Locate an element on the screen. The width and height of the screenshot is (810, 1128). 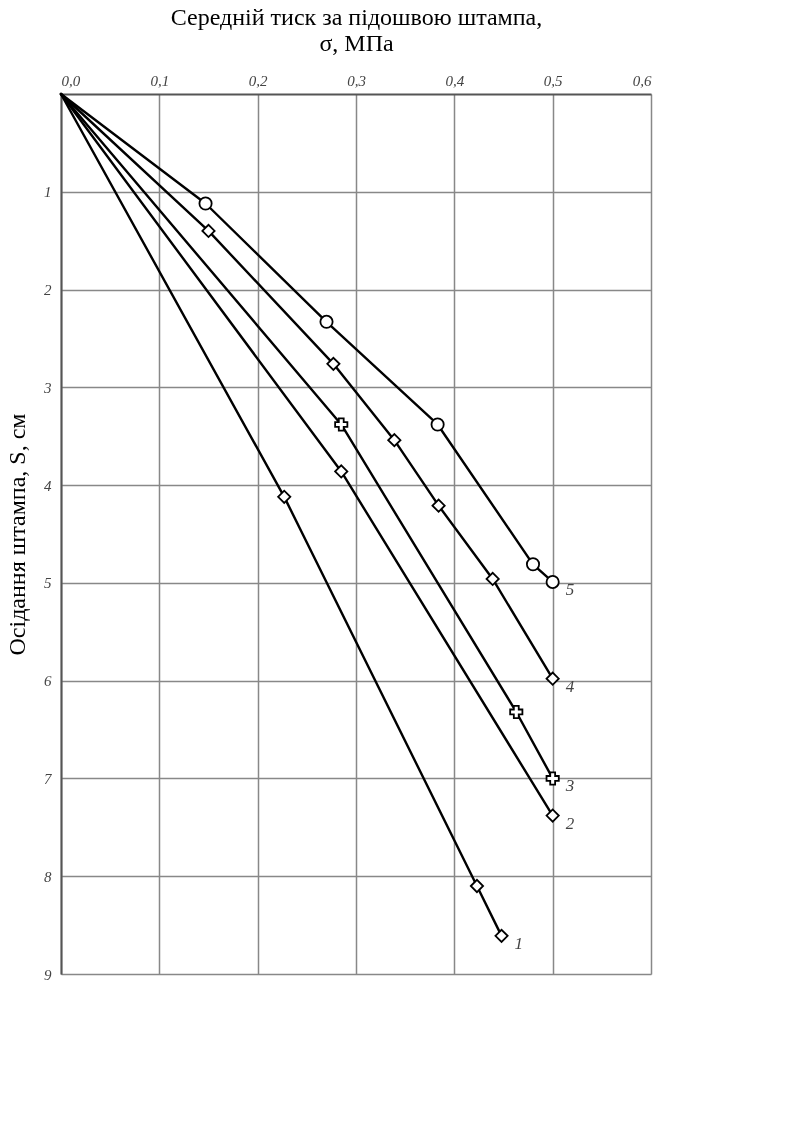
y-tick-label: 5 is located at coordinates (48, 583).